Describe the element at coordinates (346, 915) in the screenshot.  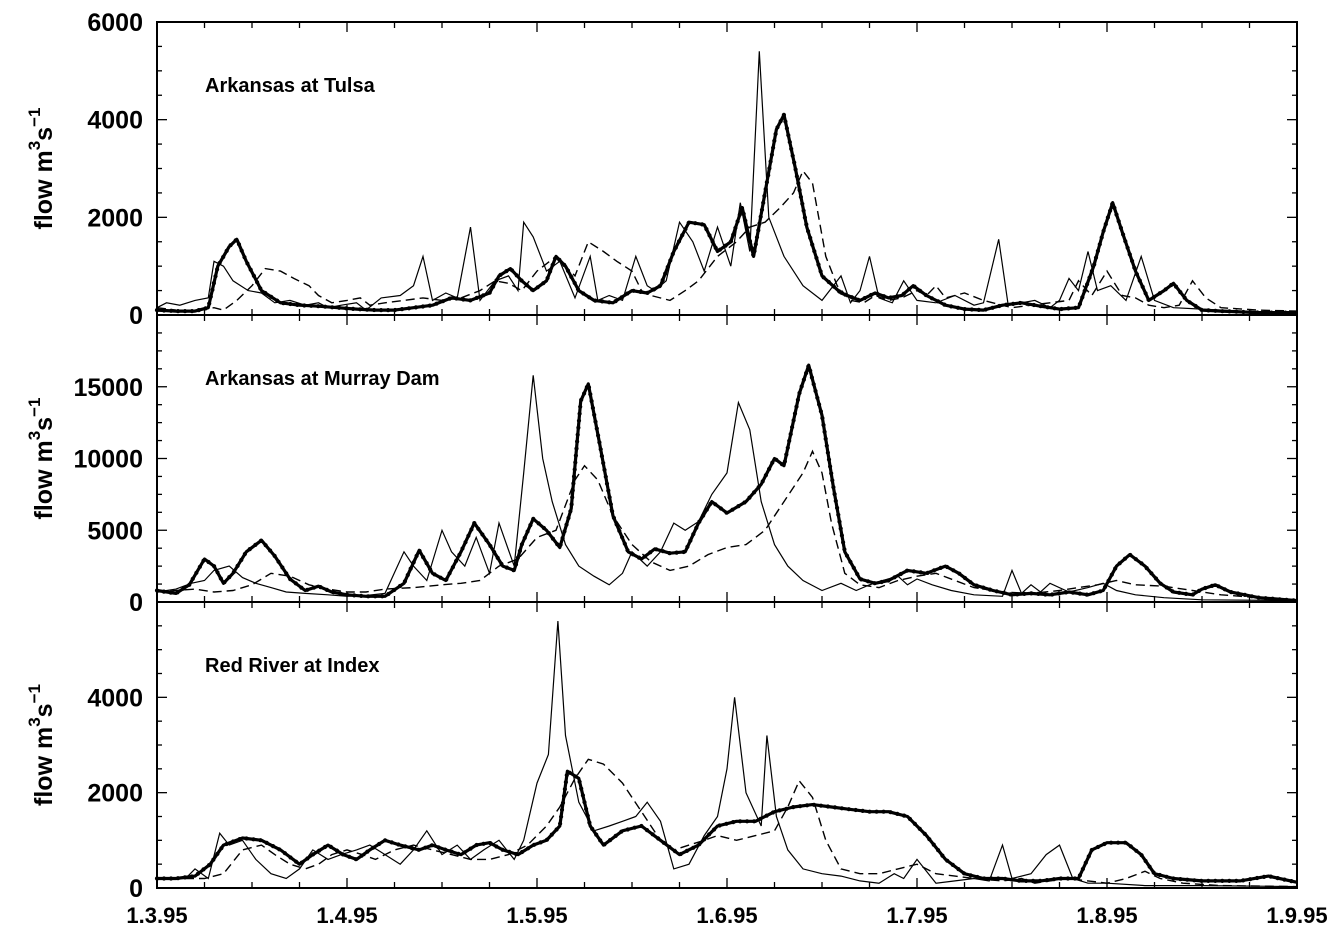
I see `x-tick-label: 1.4.95` at that location.